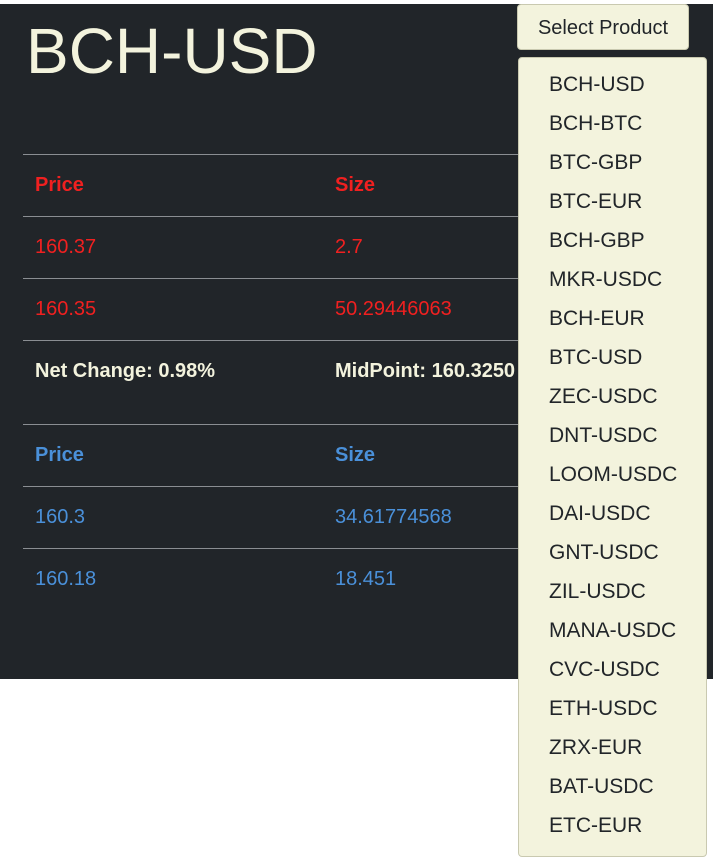  What do you see at coordinates (125, 371) in the screenshot?
I see `net-change: Net Change: 0.98%` at bounding box center [125, 371].